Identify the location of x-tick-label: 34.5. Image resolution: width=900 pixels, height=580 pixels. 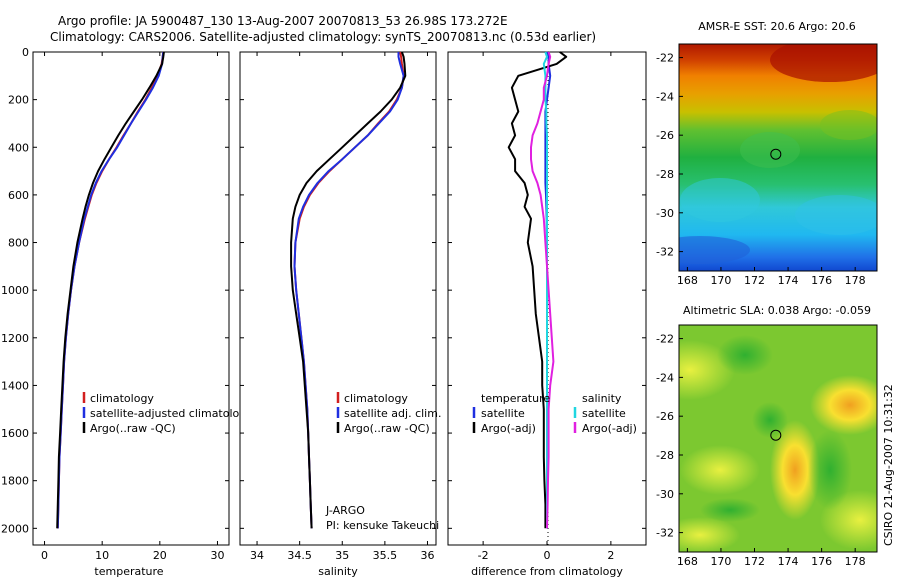
(299, 555).